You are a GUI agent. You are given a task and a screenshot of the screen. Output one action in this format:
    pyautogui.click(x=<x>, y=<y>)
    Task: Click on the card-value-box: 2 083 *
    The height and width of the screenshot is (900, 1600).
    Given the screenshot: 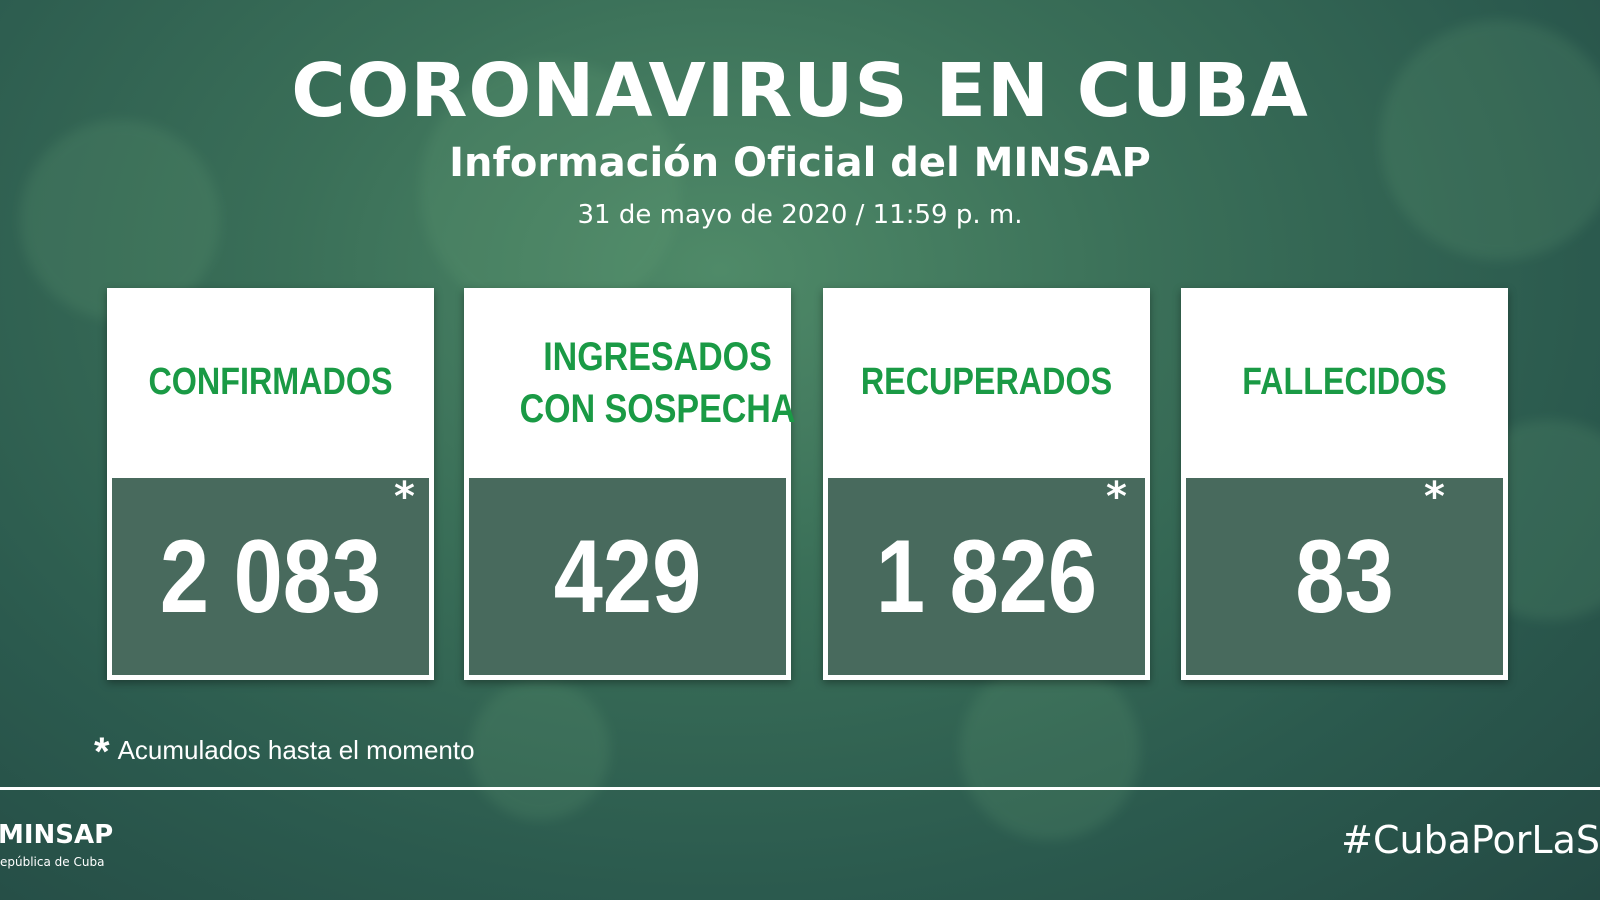 What is the action you would take?
    pyautogui.click(x=270, y=574)
    